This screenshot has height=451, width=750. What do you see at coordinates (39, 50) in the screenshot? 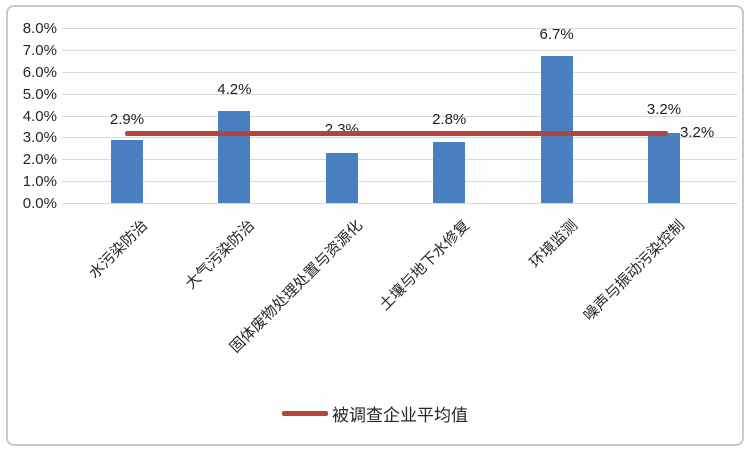
I see `y-tick-label: 7.0%` at bounding box center [39, 50].